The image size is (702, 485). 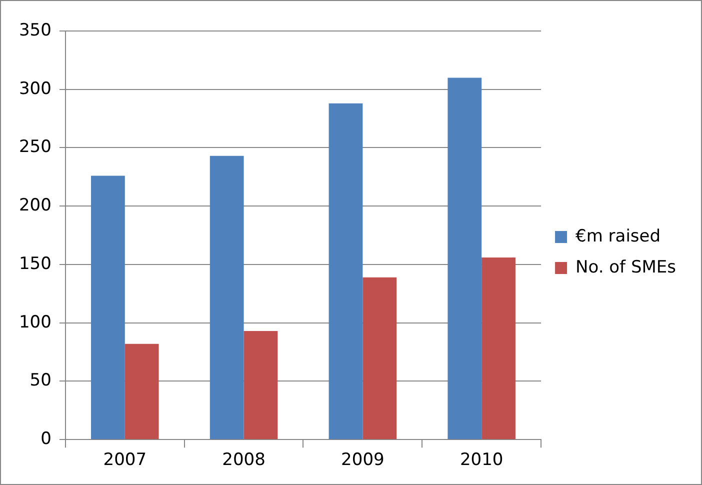 I want to click on legend-label: No. of SMEs, so click(x=626, y=267).